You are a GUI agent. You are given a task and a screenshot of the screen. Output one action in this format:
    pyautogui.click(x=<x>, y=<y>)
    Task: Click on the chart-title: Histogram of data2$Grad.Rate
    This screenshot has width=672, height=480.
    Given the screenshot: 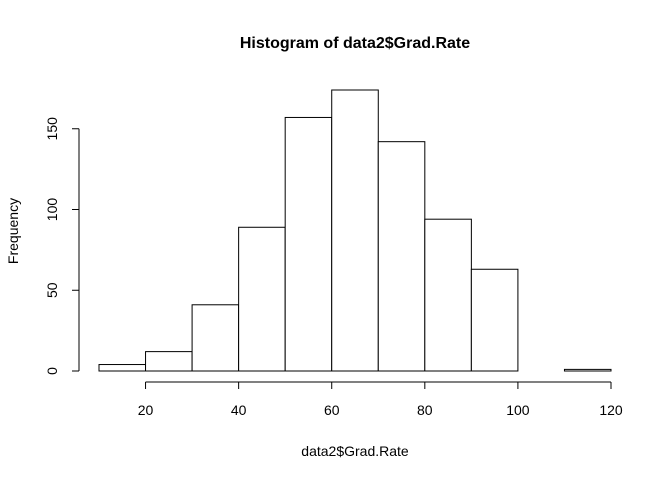 What is the action you would take?
    pyautogui.click(x=355, y=43)
    